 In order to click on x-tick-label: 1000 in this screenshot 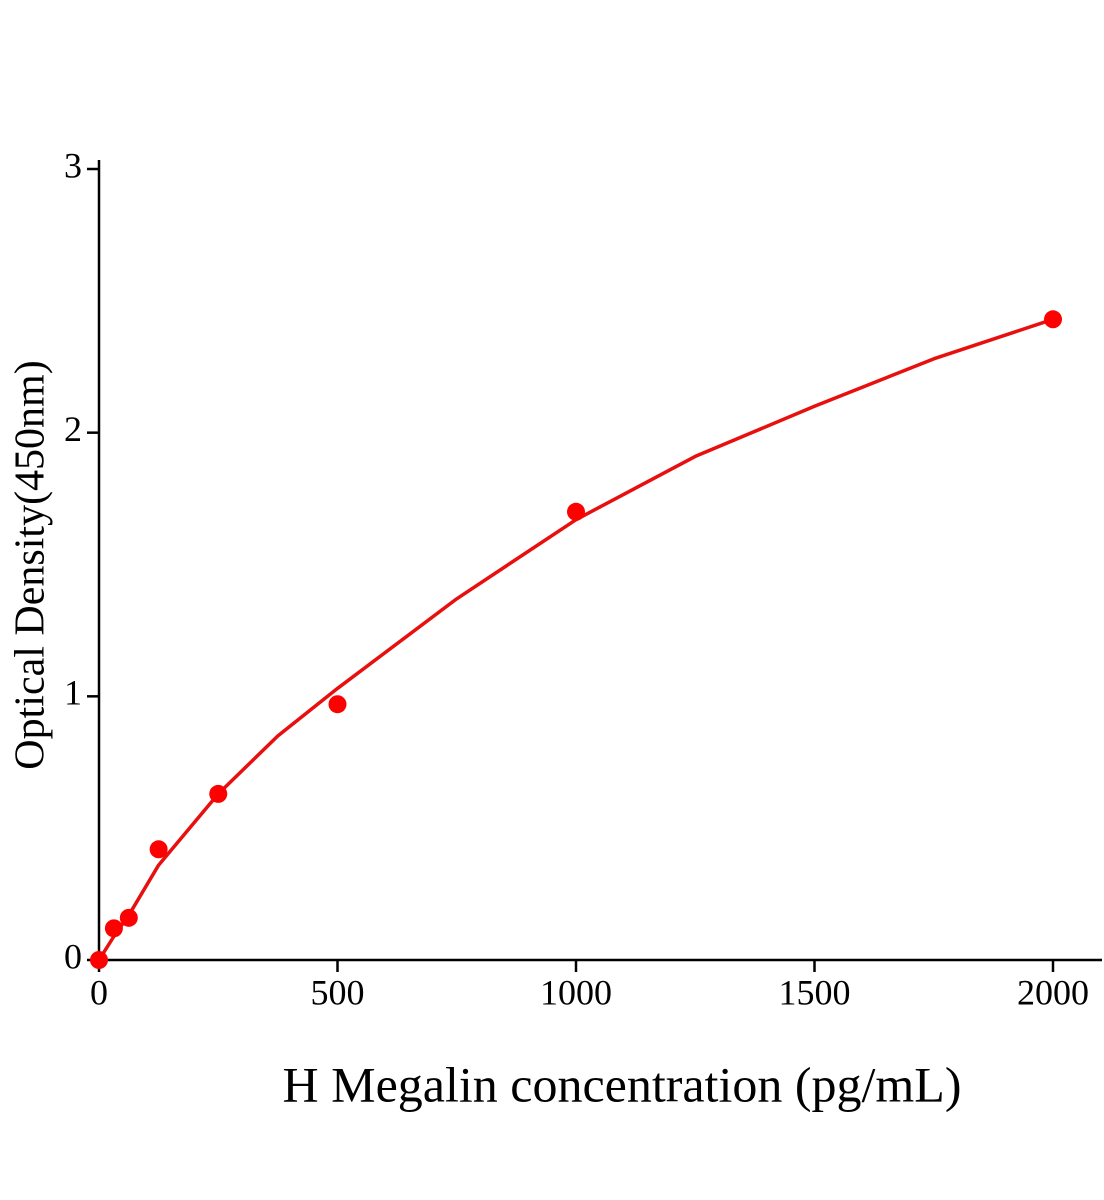, I will do `click(576, 992)`.